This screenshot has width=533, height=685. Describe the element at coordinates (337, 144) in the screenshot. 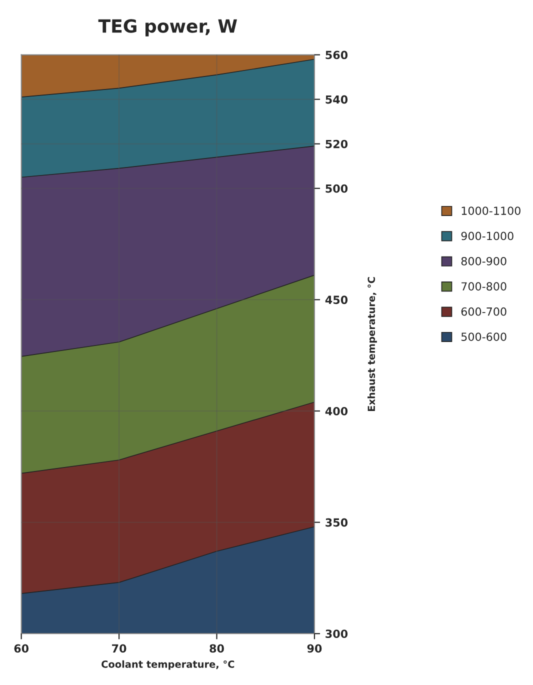

I see `y-tick-label: 520` at that location.